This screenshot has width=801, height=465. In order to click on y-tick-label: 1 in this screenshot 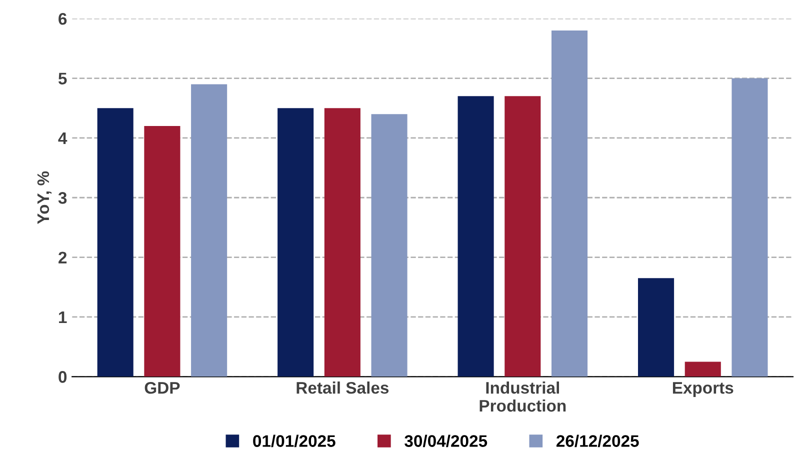, I will do `click(63, 318)`.